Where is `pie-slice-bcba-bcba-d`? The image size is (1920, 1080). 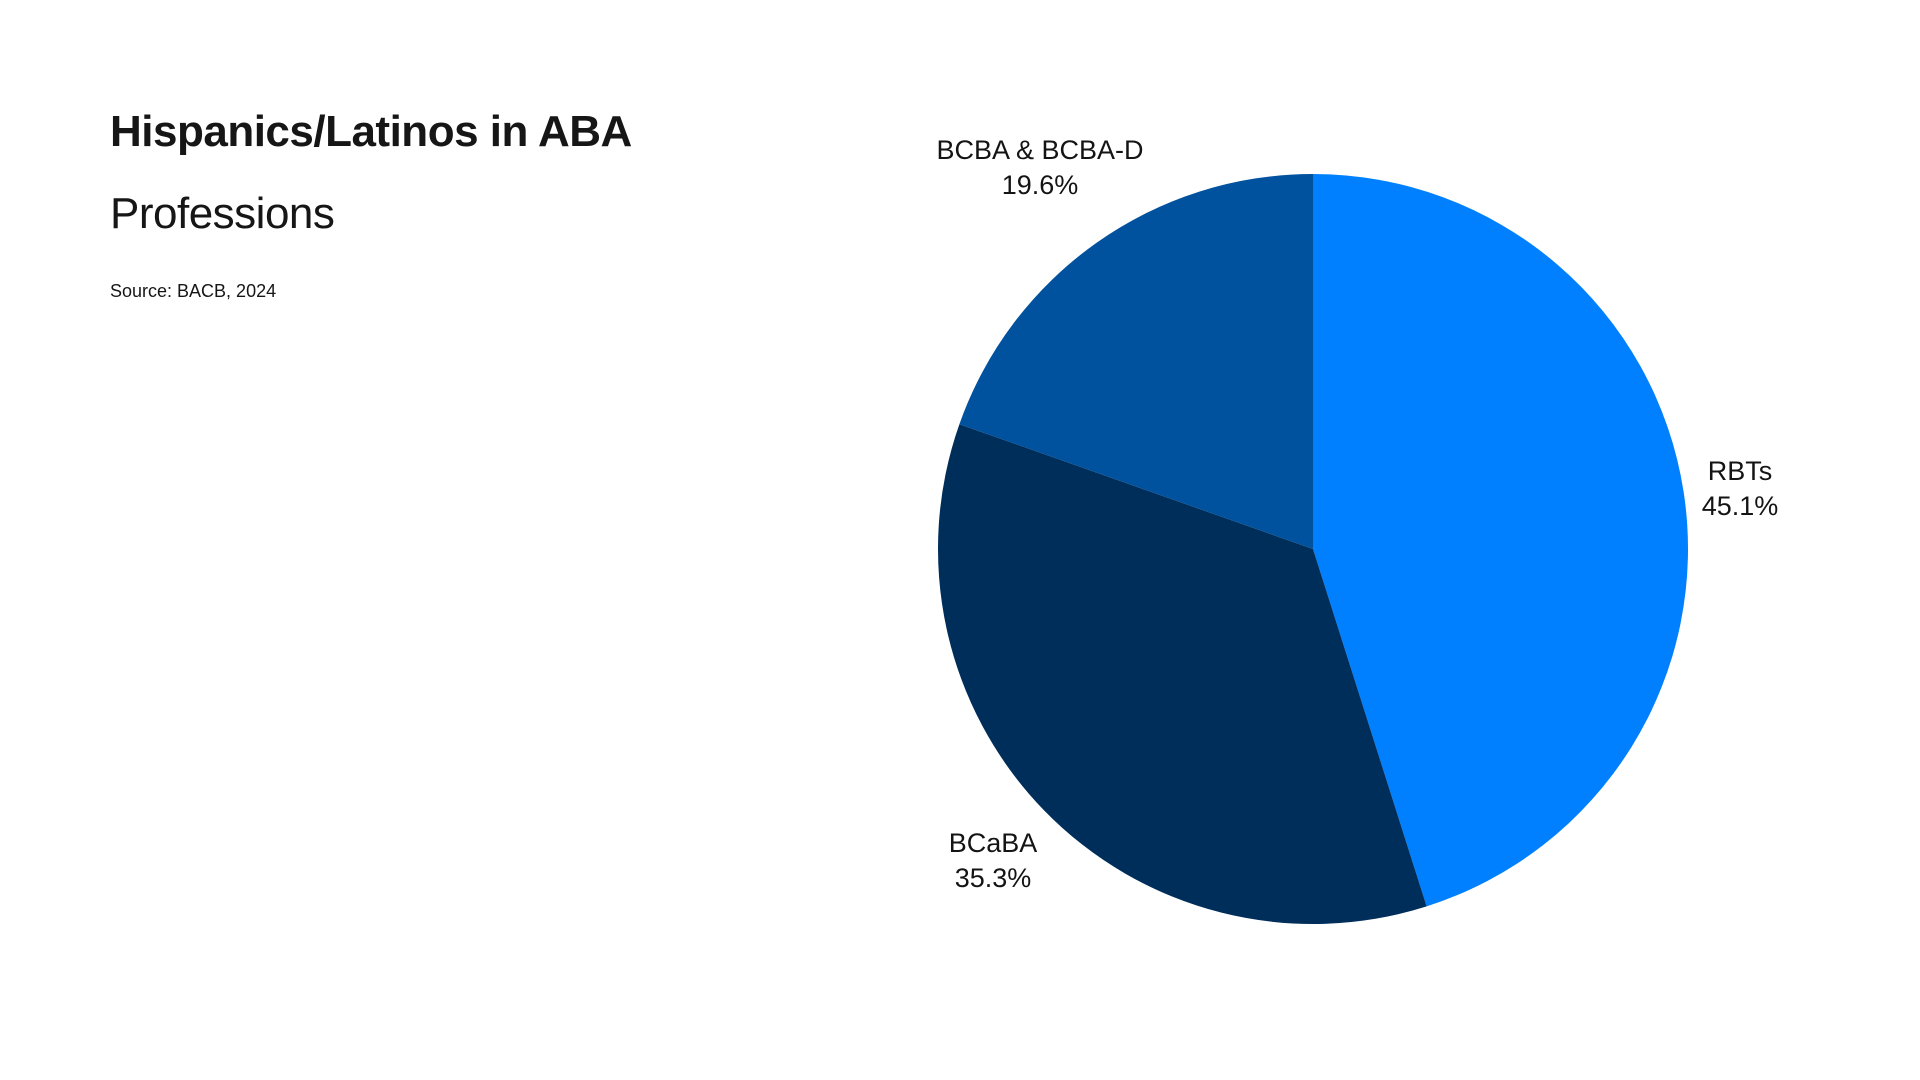
pie-slice-bcba-bcba-d is located at coordinates (1136, 361).